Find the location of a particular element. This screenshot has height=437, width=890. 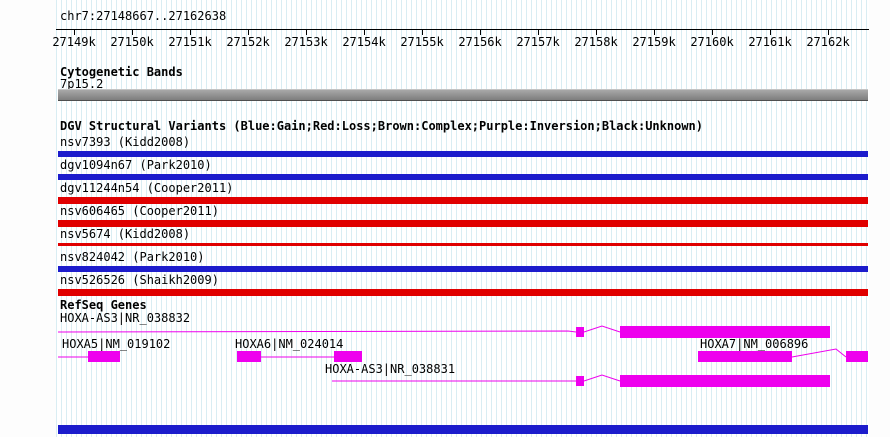

ruler-tick-label: 27150k is located at coordinates (132, 42).